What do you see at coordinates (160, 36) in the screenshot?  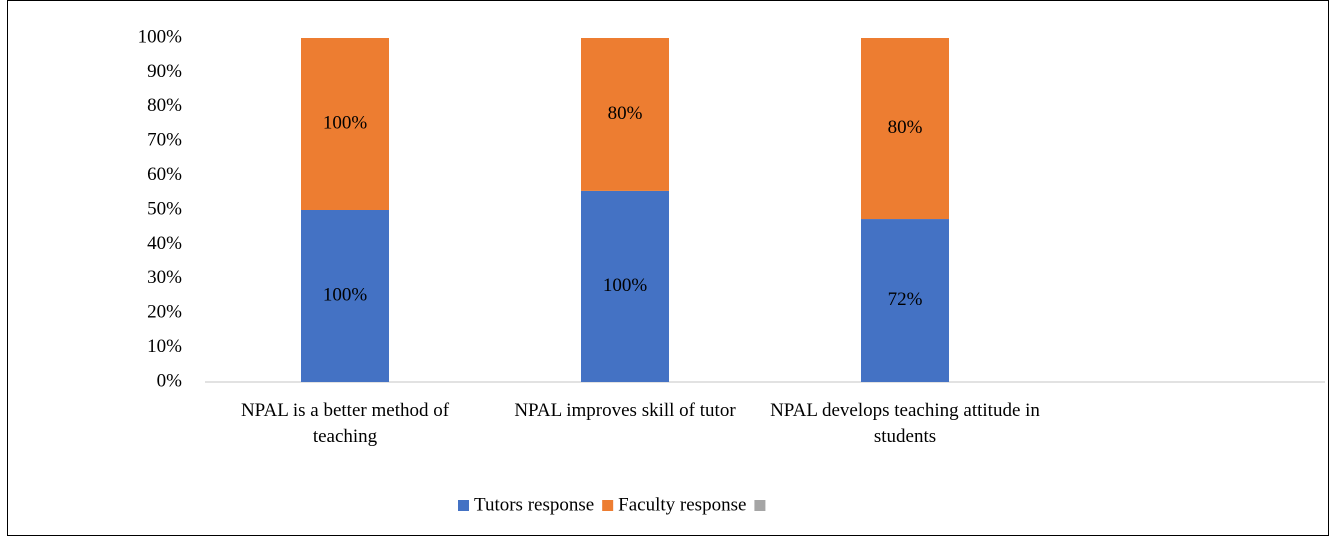 I see `y-tick-label: 100%` at bounding box center [160, 36].